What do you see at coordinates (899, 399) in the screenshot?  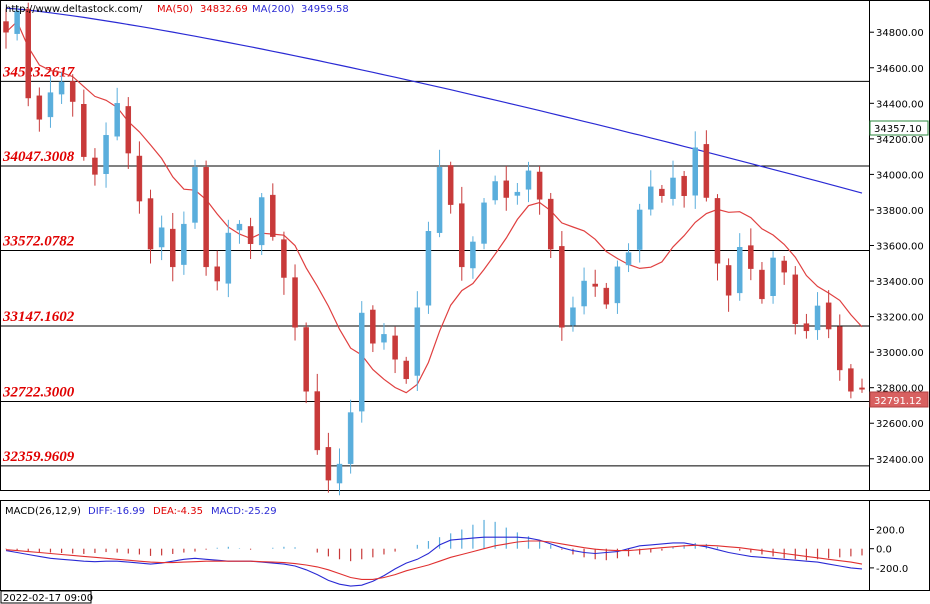 I see `last-price-badge` at bounding box center [899, 399].